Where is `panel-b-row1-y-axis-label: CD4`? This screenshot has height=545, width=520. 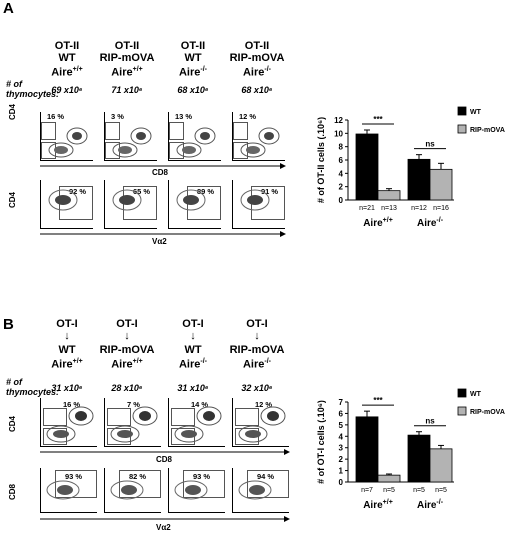 panel-b-row1-y-axis-label: CD4 is located at coordinates (12, 423).